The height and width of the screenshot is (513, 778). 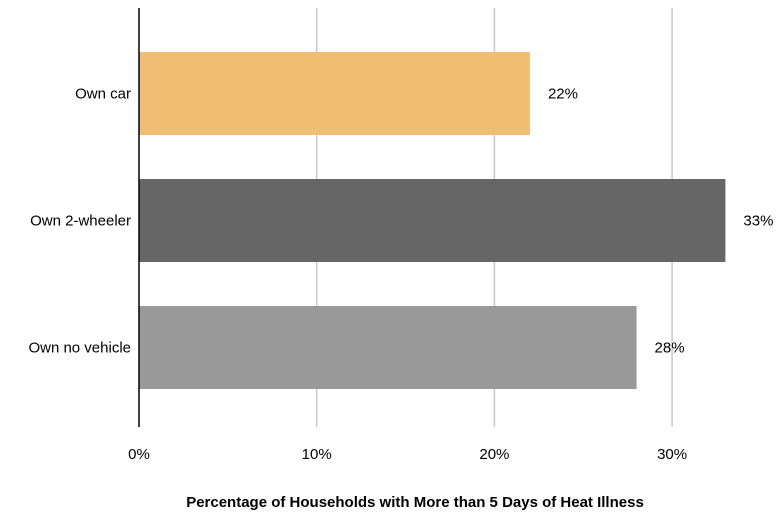 I want to click on bar-own-no-vehicle, so click(x=388, y=347).